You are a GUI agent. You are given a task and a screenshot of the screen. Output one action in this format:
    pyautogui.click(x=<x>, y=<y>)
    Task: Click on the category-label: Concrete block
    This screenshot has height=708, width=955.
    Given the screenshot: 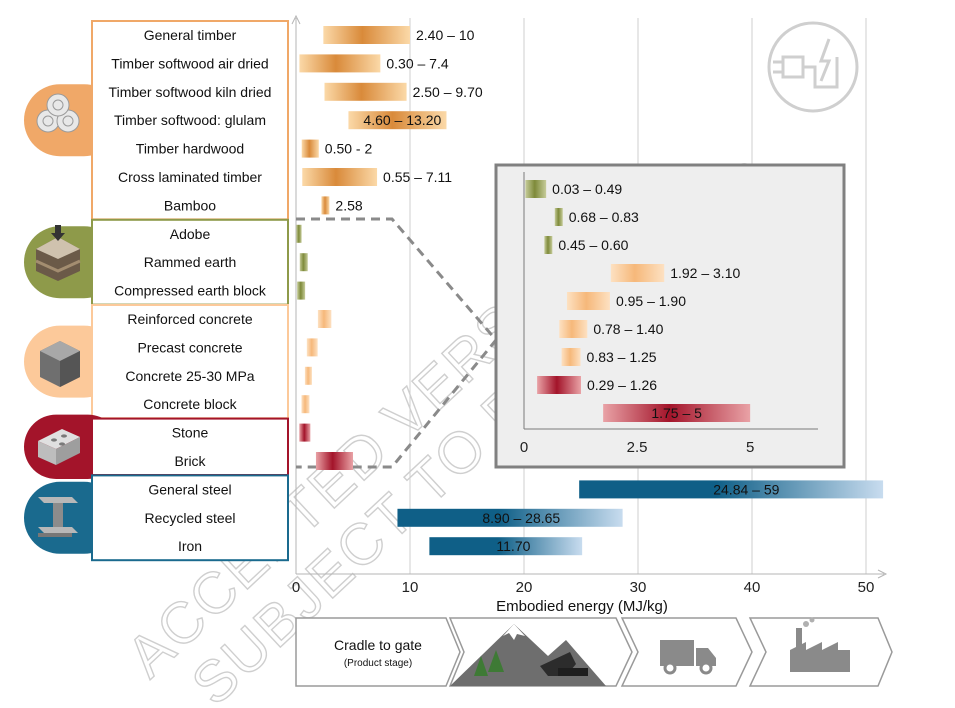 What is the action you would take?
    pyautogui.click(x=190, y=404)
    